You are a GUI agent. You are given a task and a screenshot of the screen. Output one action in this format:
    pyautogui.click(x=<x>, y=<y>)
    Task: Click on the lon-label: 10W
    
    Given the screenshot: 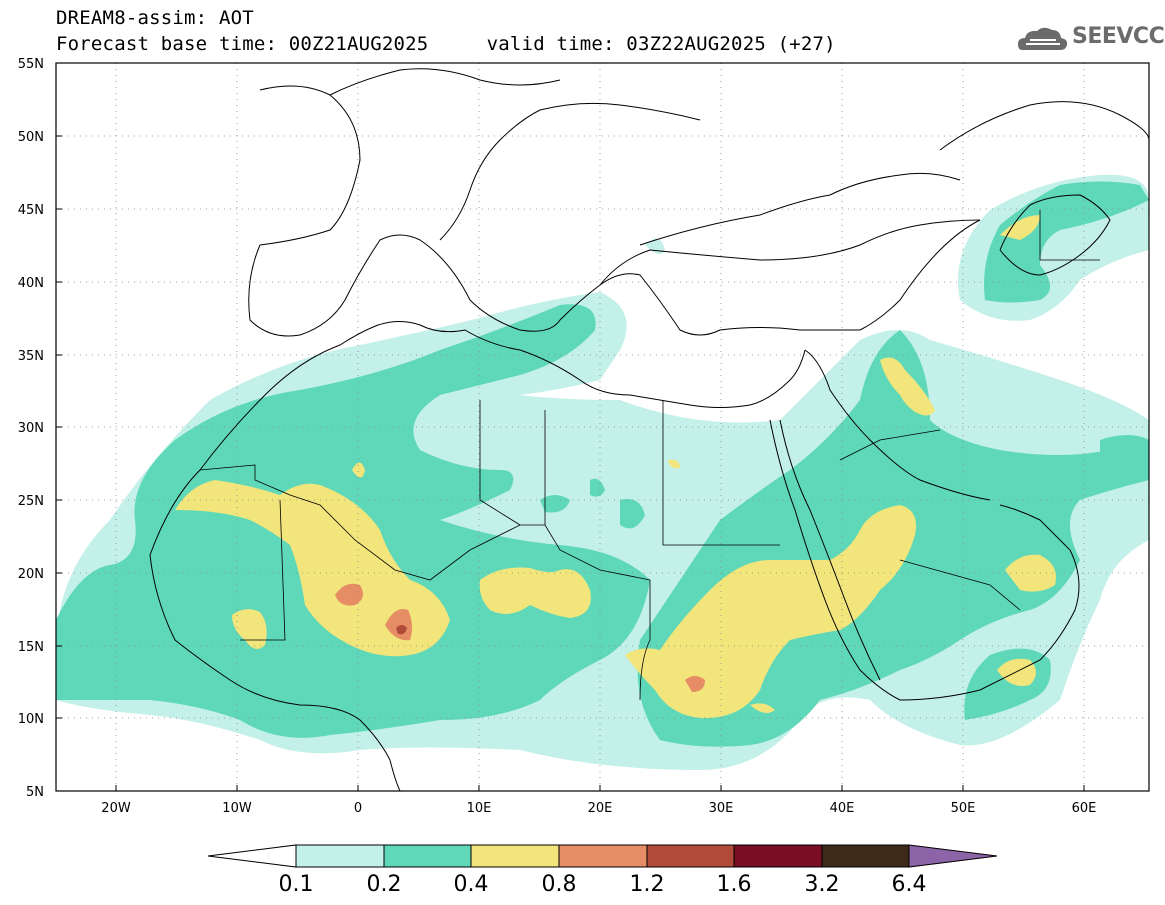 What is the action you would take?
    pyautogui.click(x=237, y=808)
    